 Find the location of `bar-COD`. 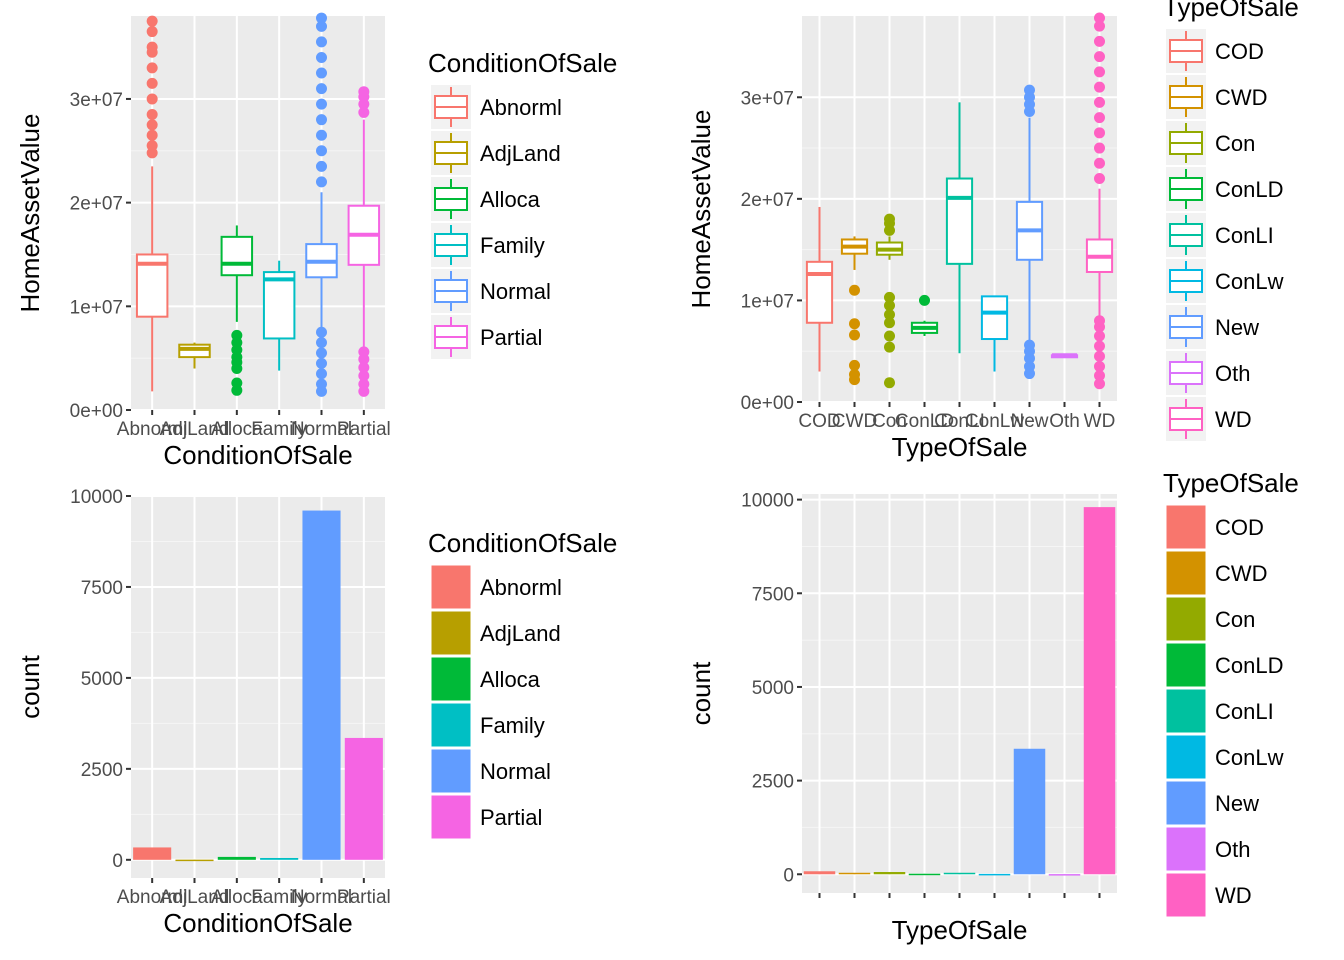

bar-COD is located at coordinates (819, 873).